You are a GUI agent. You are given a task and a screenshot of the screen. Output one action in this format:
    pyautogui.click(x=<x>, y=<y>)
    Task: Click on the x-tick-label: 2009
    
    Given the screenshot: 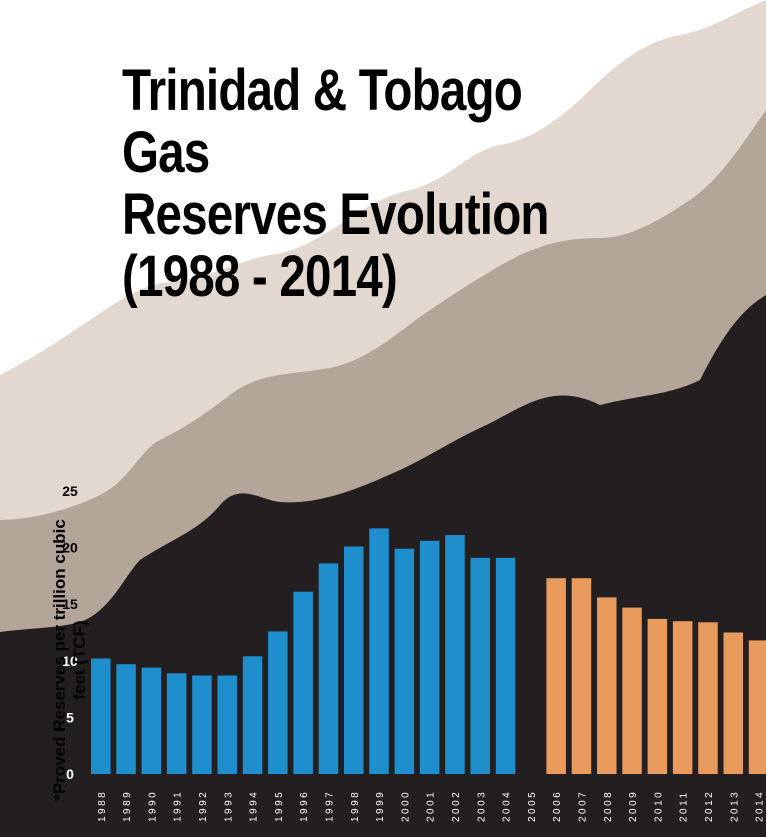 What is the action you would take?
    pyautogui.click(x=633, y=806)
    